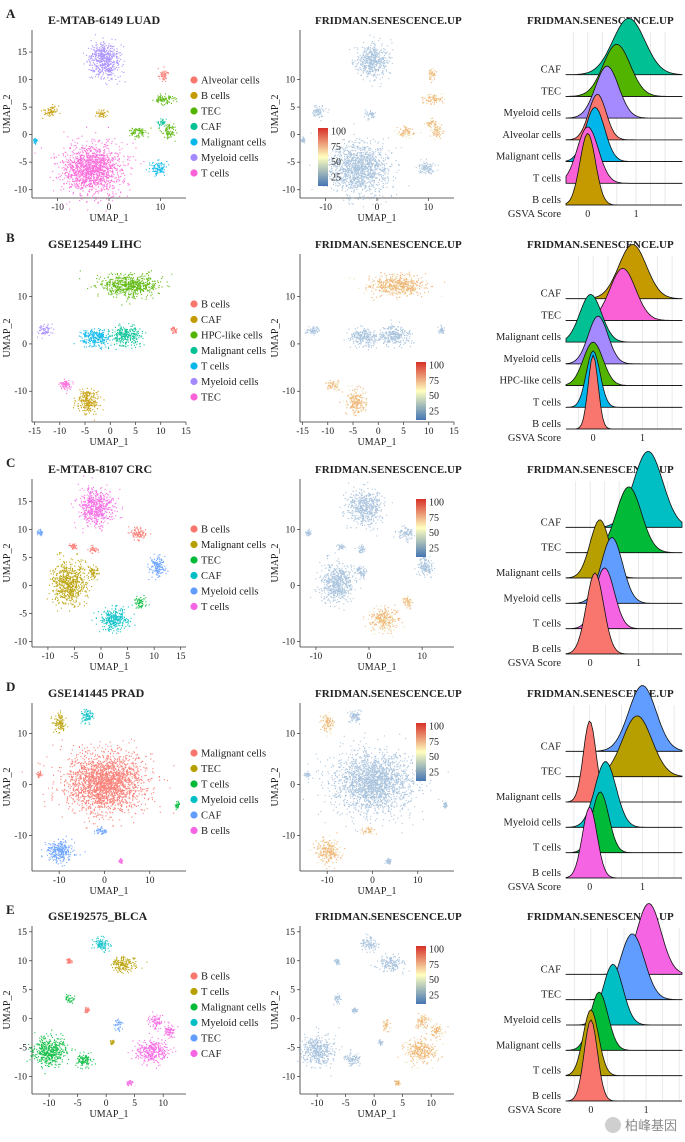 This screenshot has width=685, height=1142. Describe the element at coordinates (140, 133) in the screenshot. I see `cluster-tec` at that location.